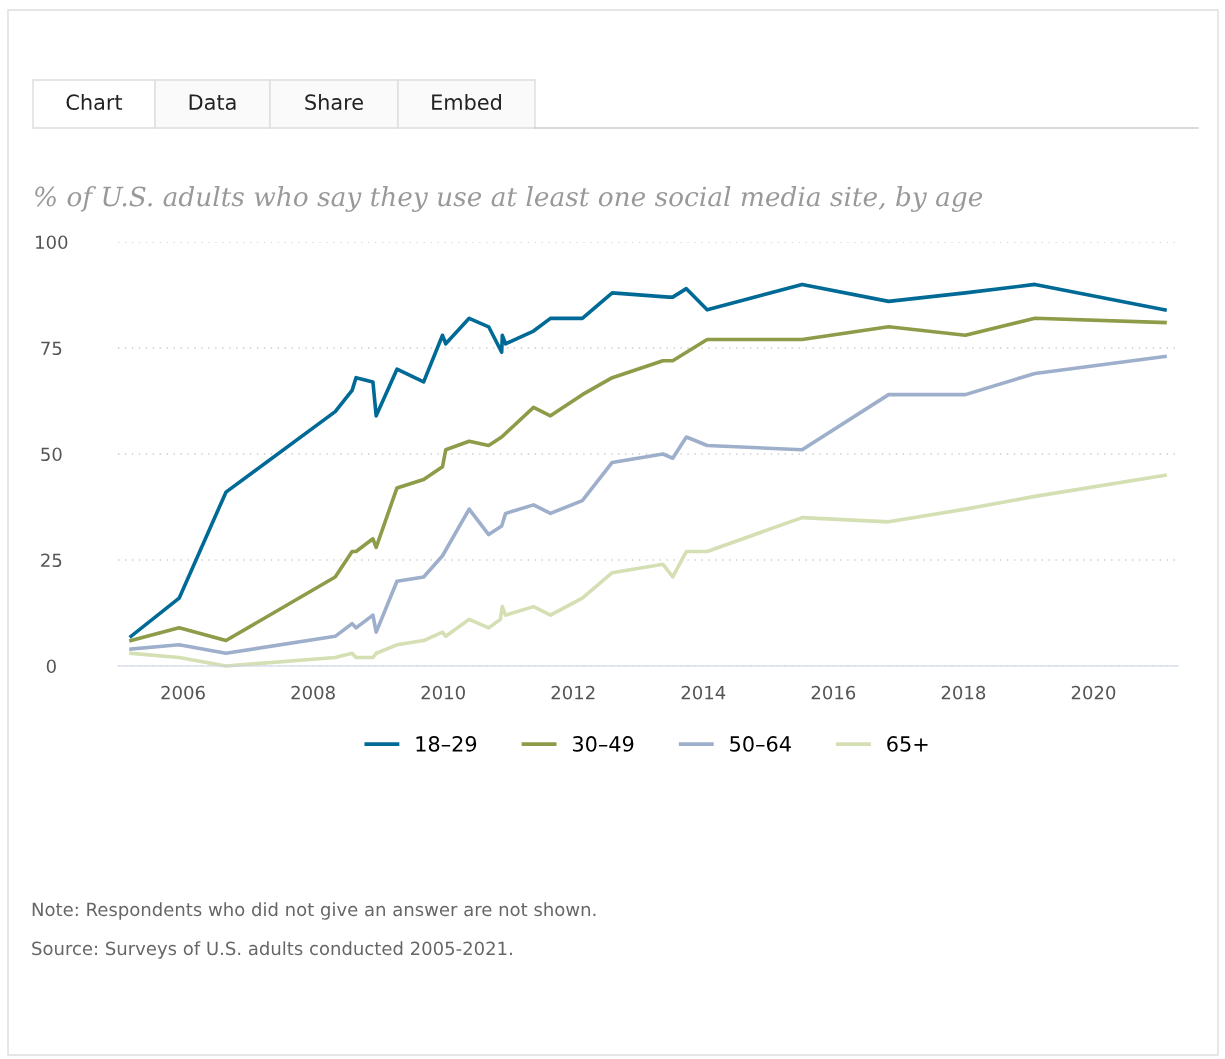 Image resolution: width=1225 pixels, height=1059 pixels. What do you see at coordinates (573, 692) in the screenshot?
I see `x-tick-label: 2012` at bounding box center [573, 692].